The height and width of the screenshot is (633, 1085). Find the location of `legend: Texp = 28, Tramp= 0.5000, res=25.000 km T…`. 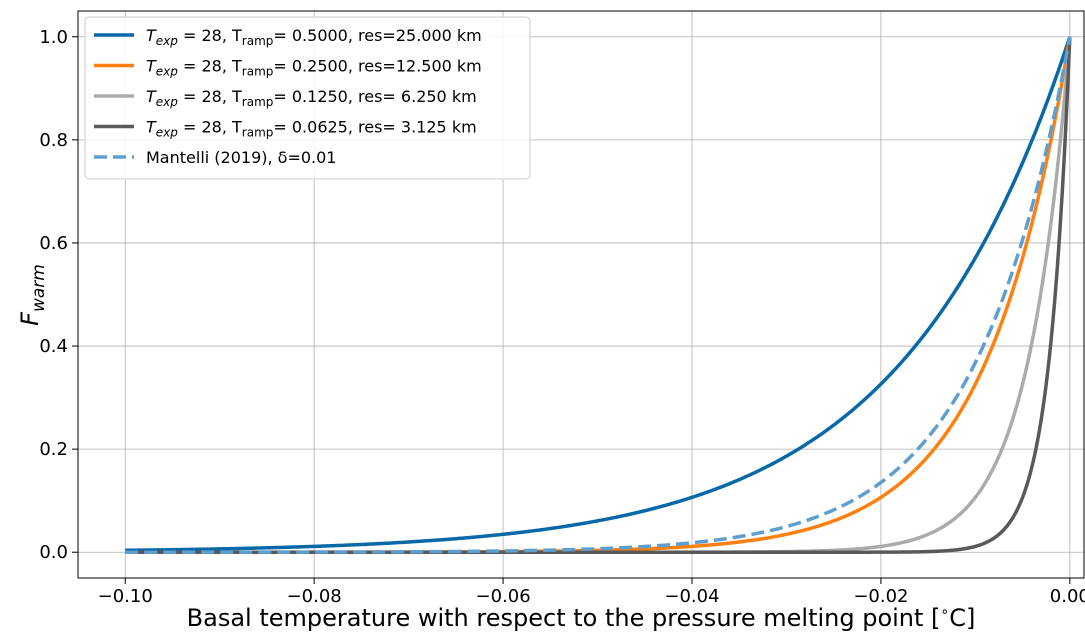

legend: Texp = 28, Tramp= 0.5000, res=25.000 km T… is located at coordinates (307, 98).